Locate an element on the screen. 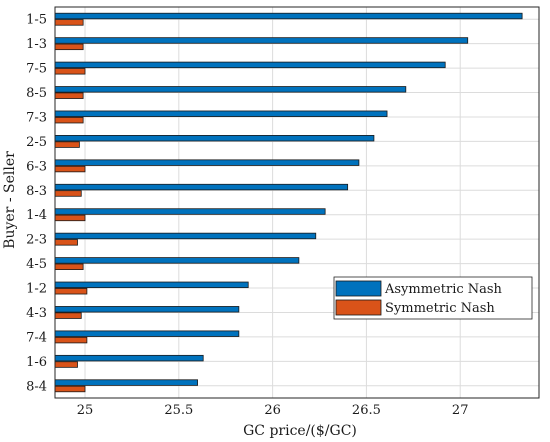  x-tick-label: 27 is located at coordinates (460, 410).